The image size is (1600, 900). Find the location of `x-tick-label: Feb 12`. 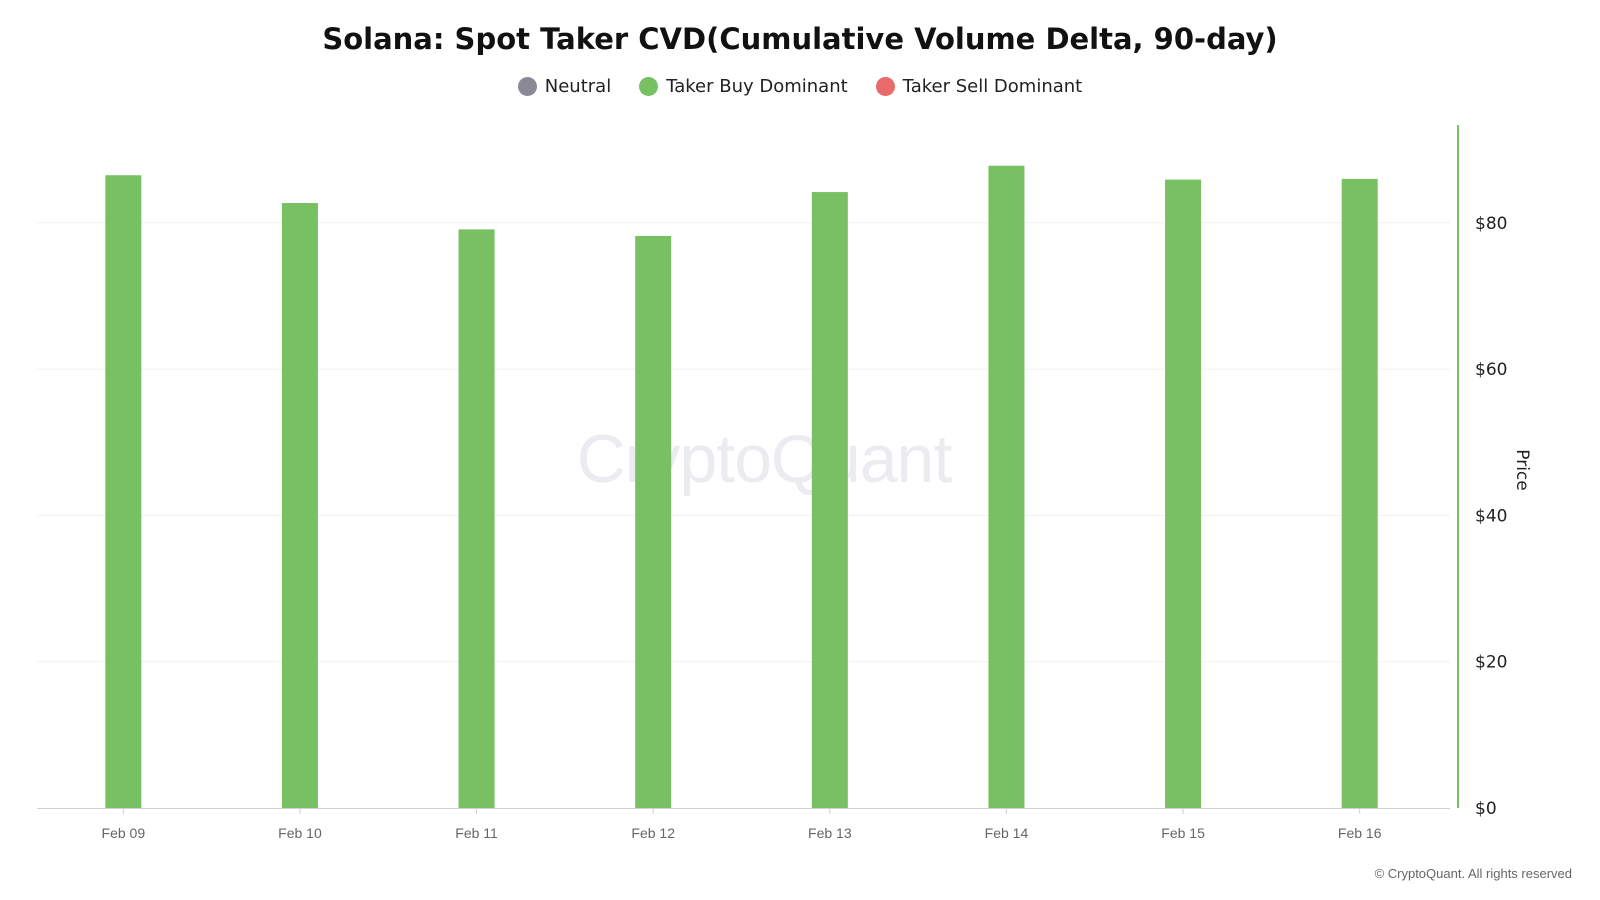

x-tick-label: Feb 12 is located at coordinates (653, 833).